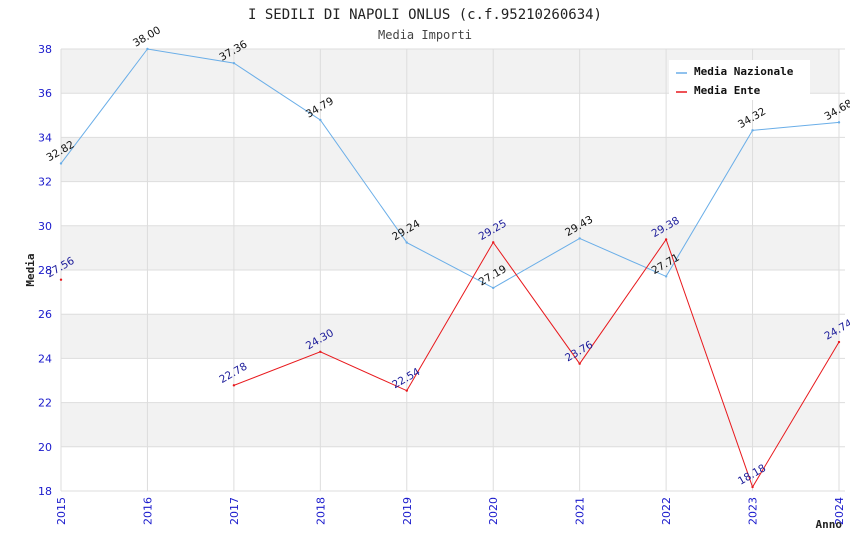 The width and height of the screenshot is (850, 550). What do you see at coordinates (45, 491) in the screenshot?
I see `y-tick-label: 18` at bounding box center [45, 491].